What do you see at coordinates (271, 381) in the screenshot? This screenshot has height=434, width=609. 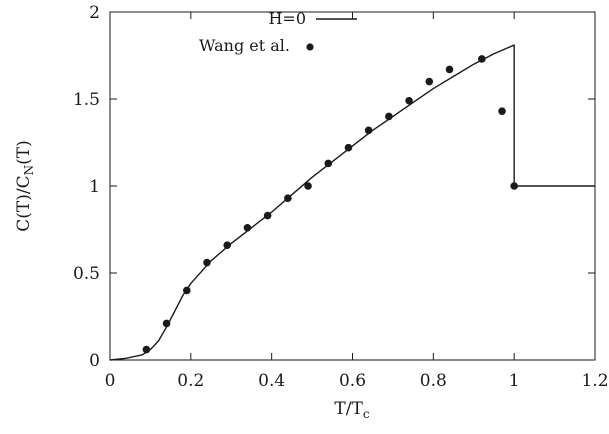 I see `x-tick-label: 0.4` at bounding box center [271, 381].